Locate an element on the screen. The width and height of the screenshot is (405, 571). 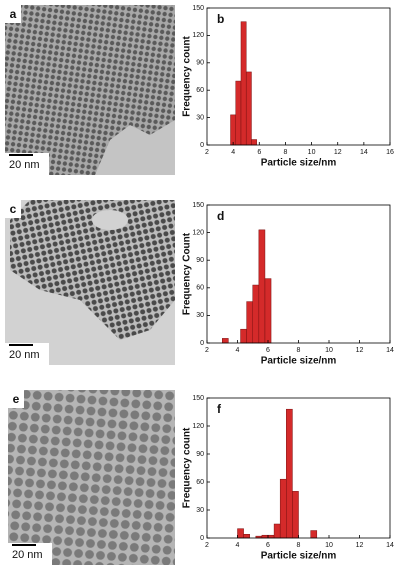
panel-label: c is located at coordinates (13, 209).